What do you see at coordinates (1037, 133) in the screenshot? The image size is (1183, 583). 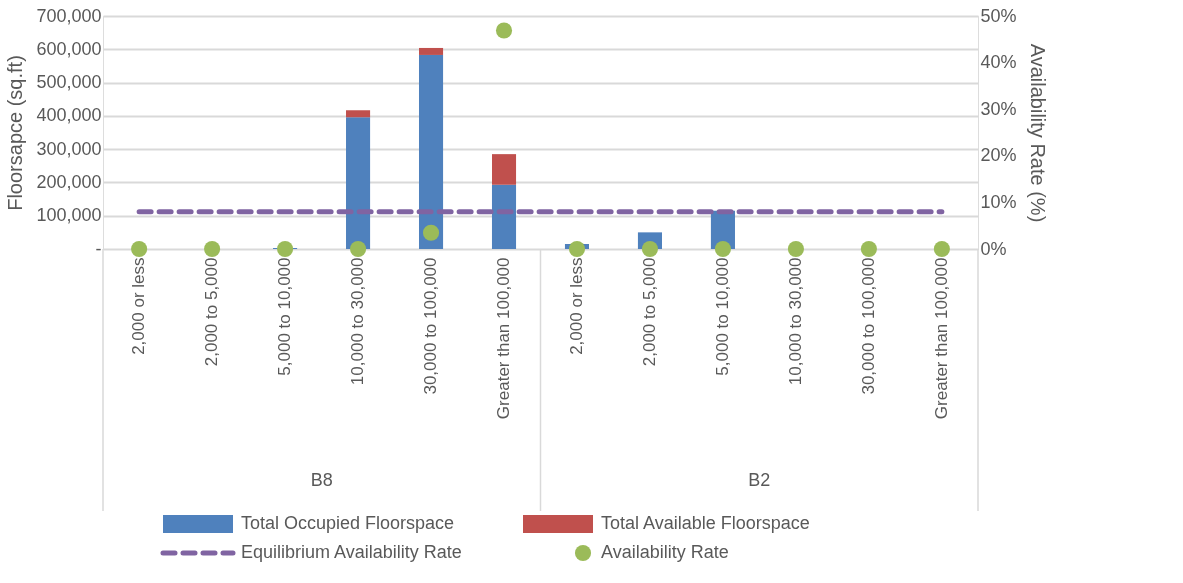 I see `y2-axis-title: Availability Rate (%)` at bounding box center [1037, 133].